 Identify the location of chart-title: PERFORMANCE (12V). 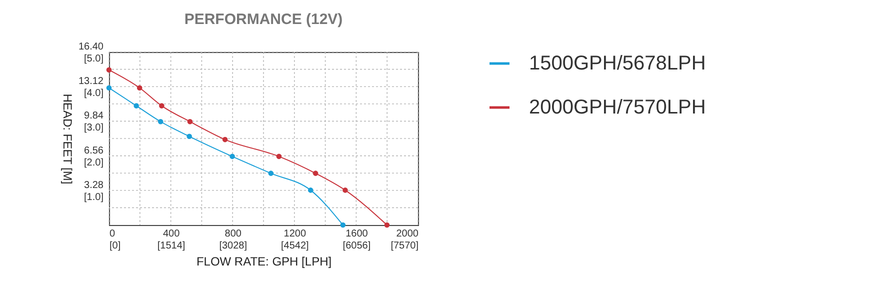
(263, 19).